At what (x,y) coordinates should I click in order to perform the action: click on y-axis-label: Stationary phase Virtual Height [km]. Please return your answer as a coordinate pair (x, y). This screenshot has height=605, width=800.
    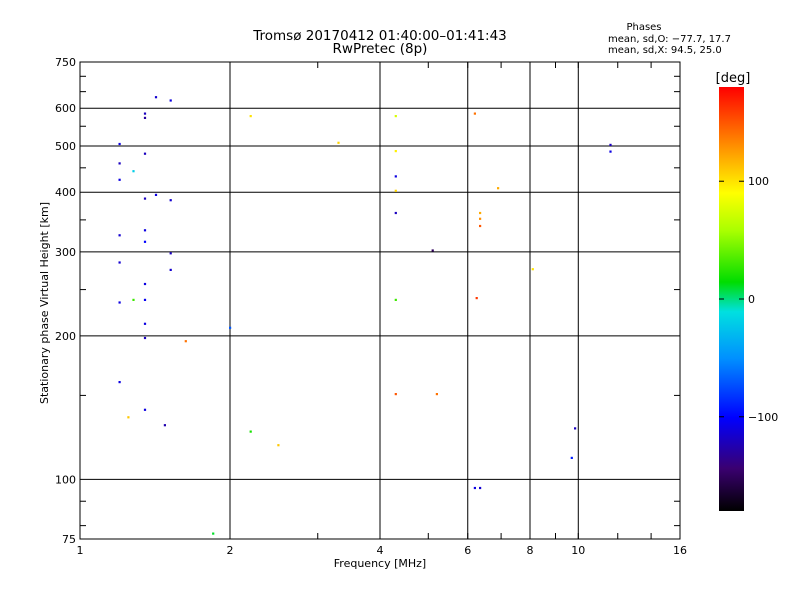
    Looking at the image, I should click on (44, 303).